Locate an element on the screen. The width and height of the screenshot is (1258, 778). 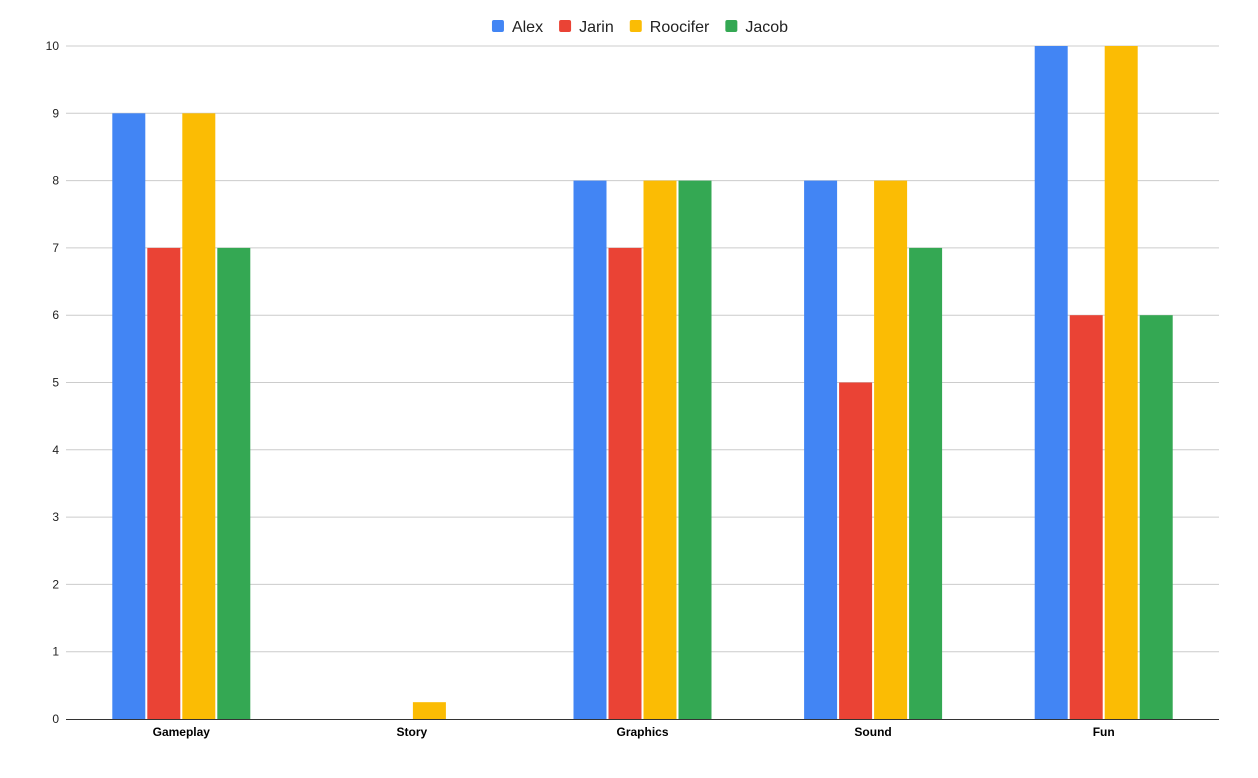
y-axis-tick-labels: 0 1 2 3 4 5 6 7 8 9 10 is located at coordinates (53, 382).